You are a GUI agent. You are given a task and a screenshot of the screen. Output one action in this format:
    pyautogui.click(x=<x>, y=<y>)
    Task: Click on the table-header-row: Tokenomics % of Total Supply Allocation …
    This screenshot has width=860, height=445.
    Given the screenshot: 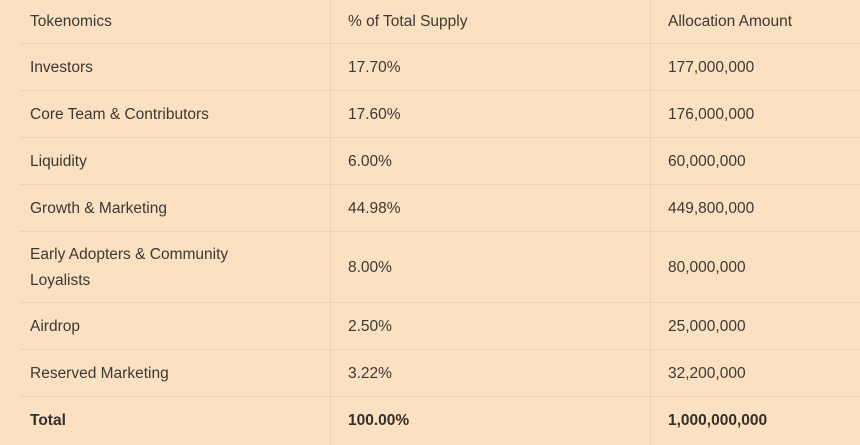 What is the action you would take?
    pyautogui.click(x=430, y=22)
    